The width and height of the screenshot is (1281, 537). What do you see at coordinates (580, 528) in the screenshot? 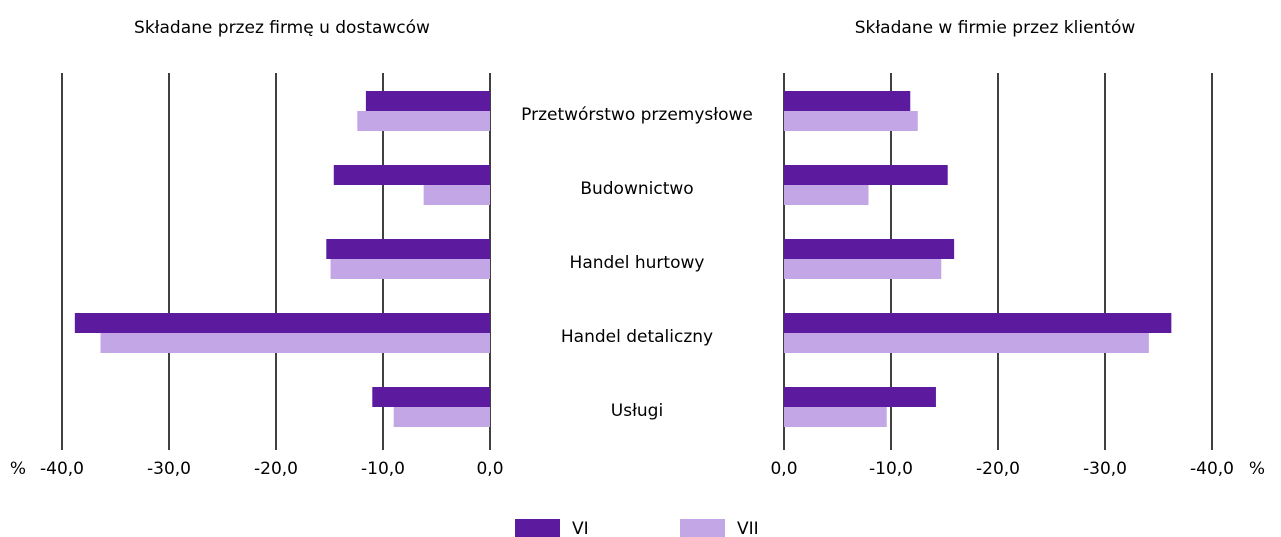
I see `legend-label: VI` at bounding box center [580, 528].